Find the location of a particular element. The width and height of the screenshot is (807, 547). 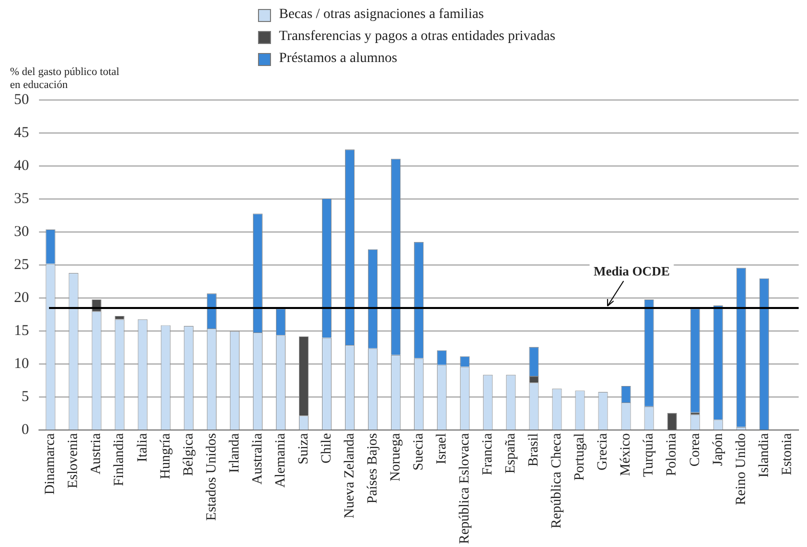

x-tick-label: Suecia is located at coordinates (419, 451).